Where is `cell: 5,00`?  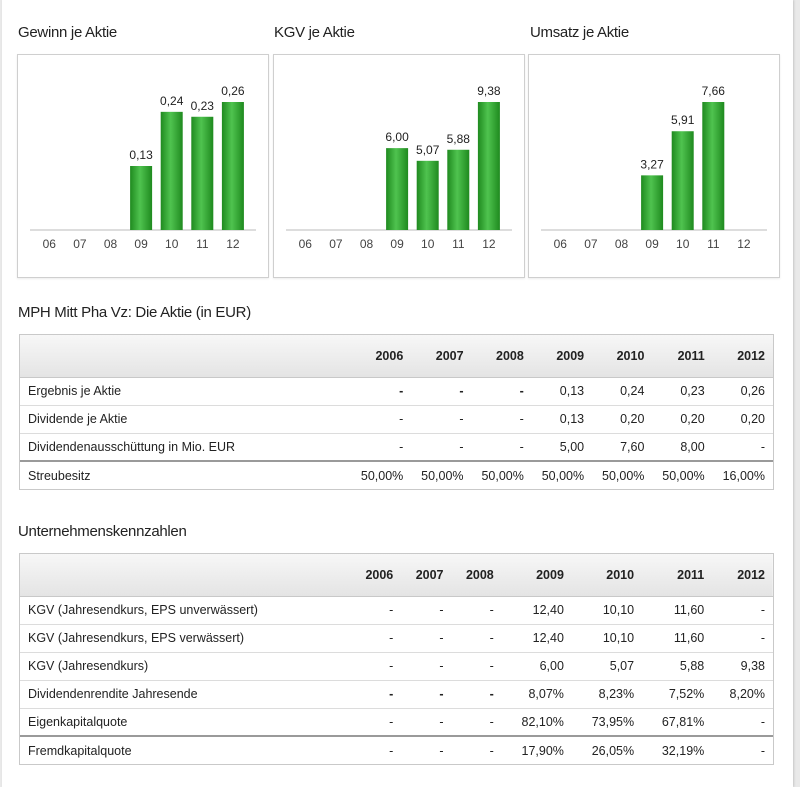 cell: 5,00 is located at coordinates (562, 447).